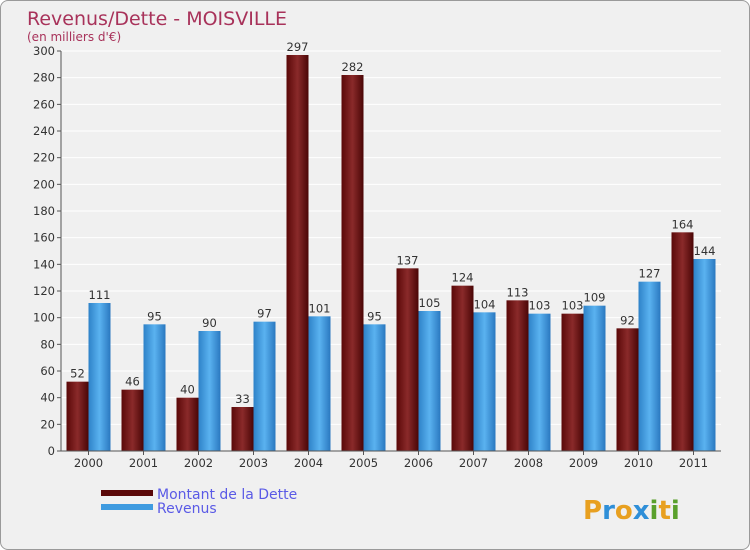  I want to click on data-label-revenue-2008: 103, so click(540, 306).